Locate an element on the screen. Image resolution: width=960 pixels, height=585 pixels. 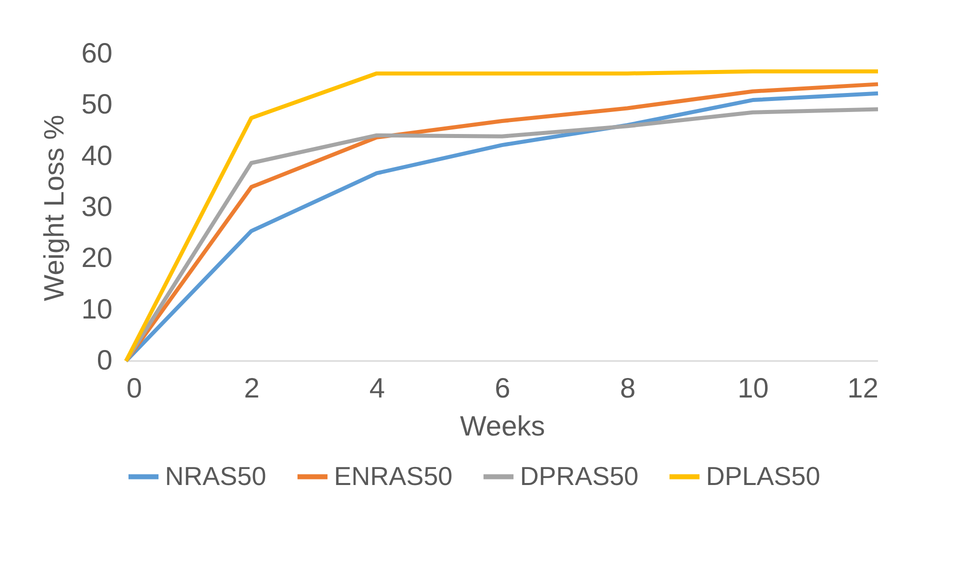
x-tick-label: 6 is located at coordinates (502, 388).